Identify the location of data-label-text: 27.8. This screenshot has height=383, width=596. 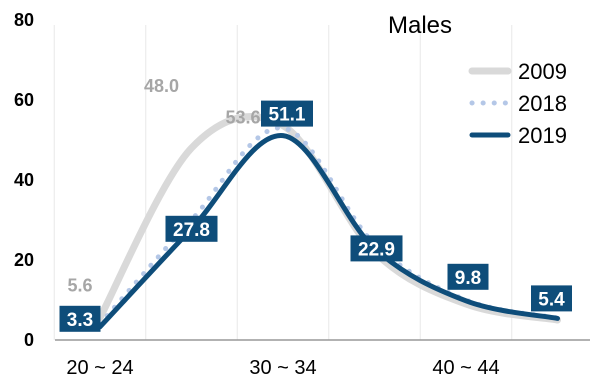
(191, 230).